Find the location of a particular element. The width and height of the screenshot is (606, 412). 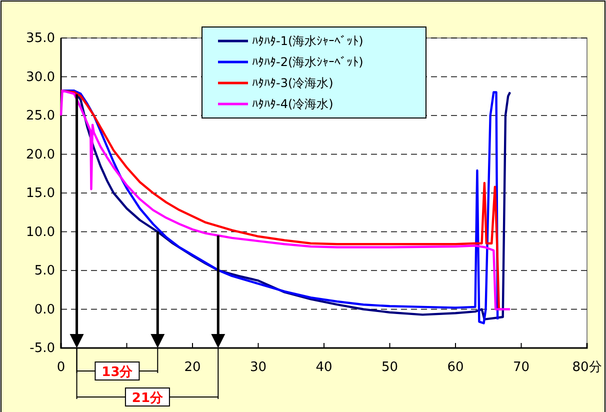

y-tick-label: 10.0 is located at coordinates (40, 232).